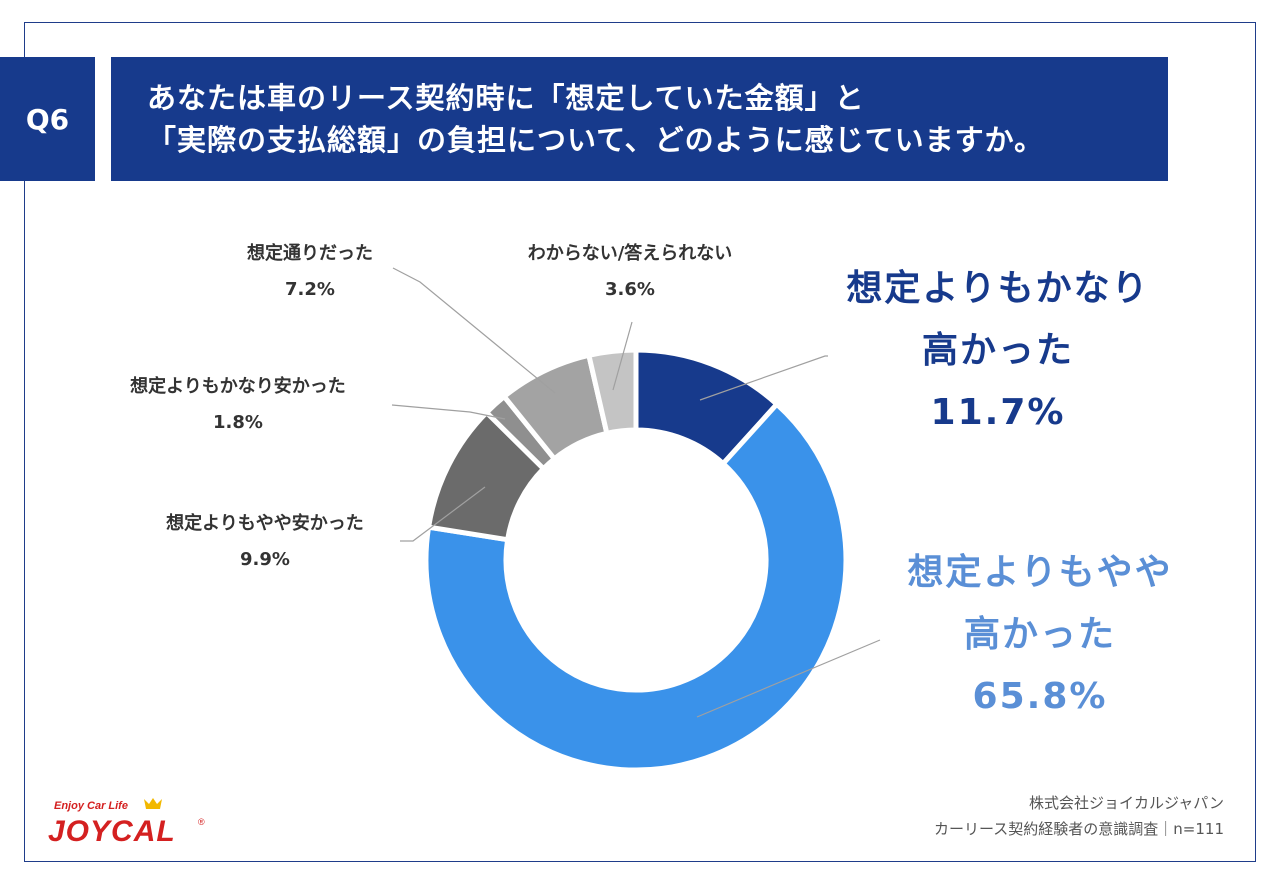 The width and height of the screenshot is (1280, 886). What do you see at coordinates (1079, 829) in the screenshot?
I see `footer-survey: カーリース契約経験者の意識調査｜n=111` at bounding box center [1079, 829].